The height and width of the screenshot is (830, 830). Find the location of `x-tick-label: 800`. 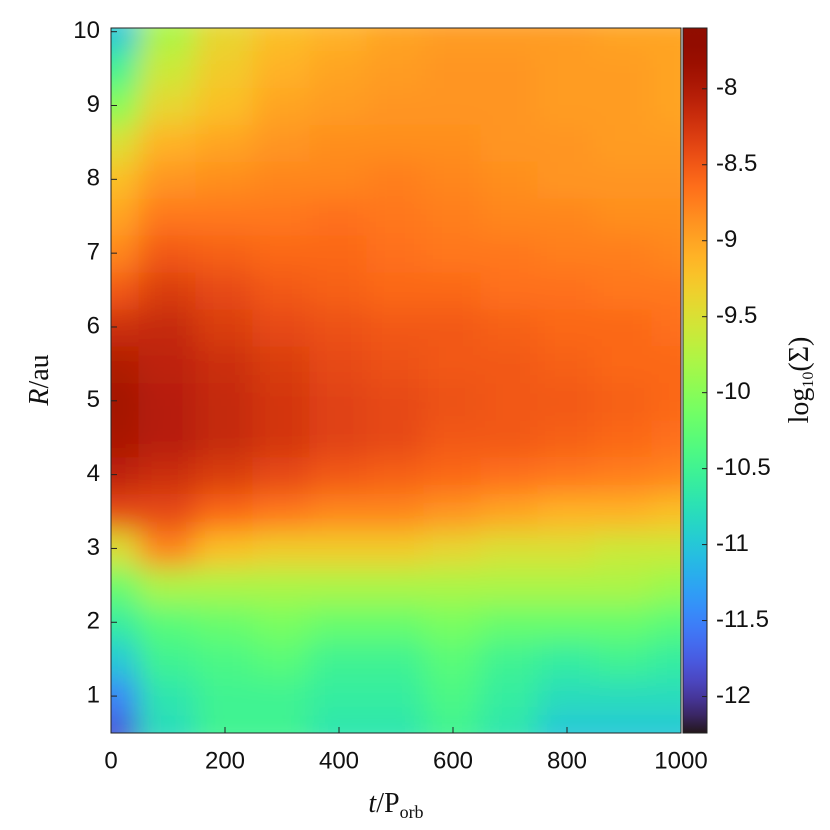

x-tick-label: 800 is located at coordinates (567, 760).